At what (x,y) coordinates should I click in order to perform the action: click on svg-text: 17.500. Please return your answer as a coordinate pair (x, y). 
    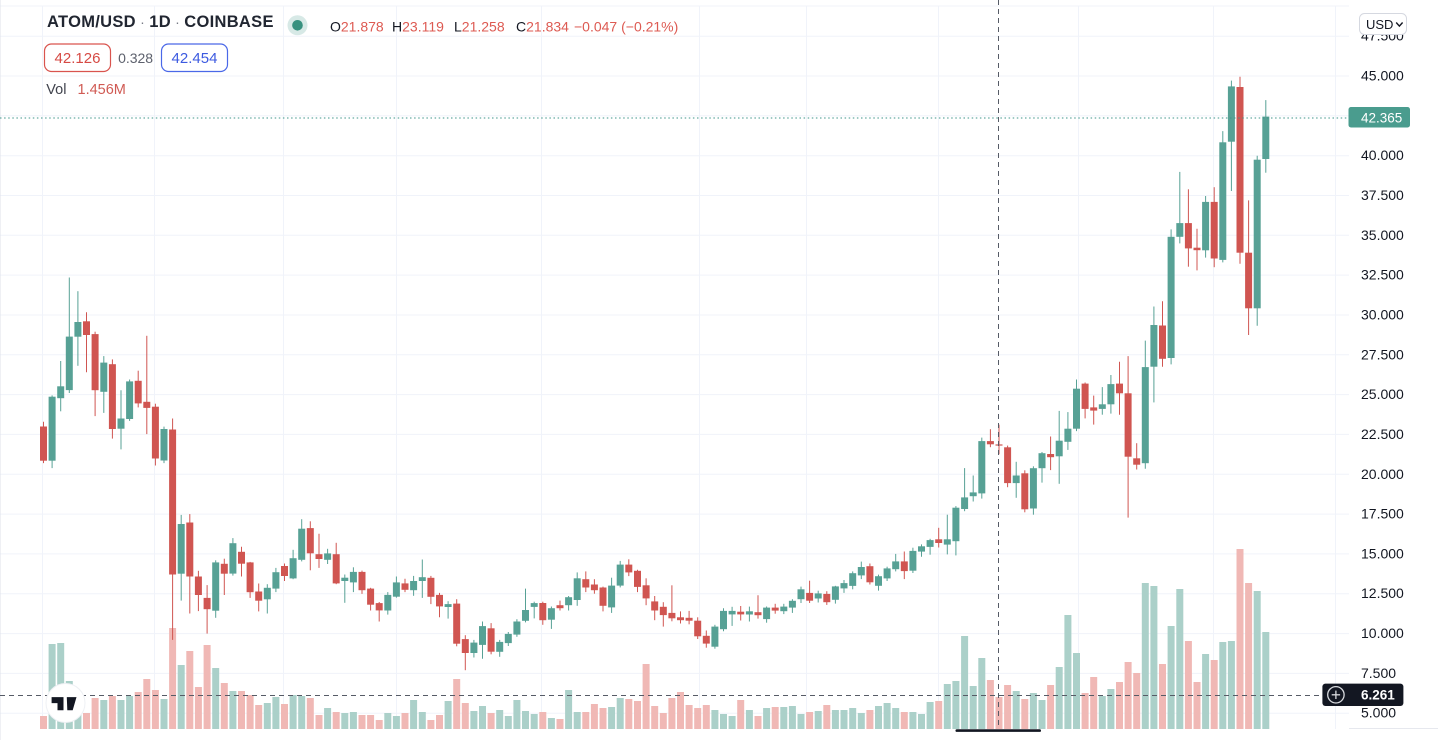
    Looking at the image, I should click on (1382, 514).